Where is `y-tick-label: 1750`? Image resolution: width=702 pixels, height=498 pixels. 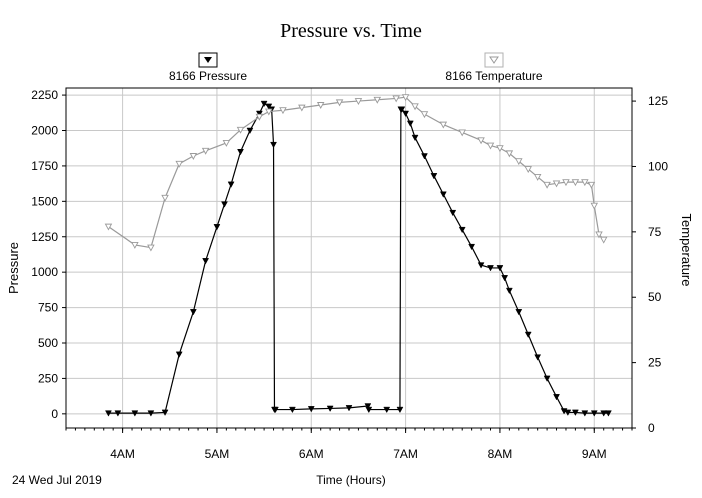 y-tick-label: 1750 is located at coordinates (44, 166).